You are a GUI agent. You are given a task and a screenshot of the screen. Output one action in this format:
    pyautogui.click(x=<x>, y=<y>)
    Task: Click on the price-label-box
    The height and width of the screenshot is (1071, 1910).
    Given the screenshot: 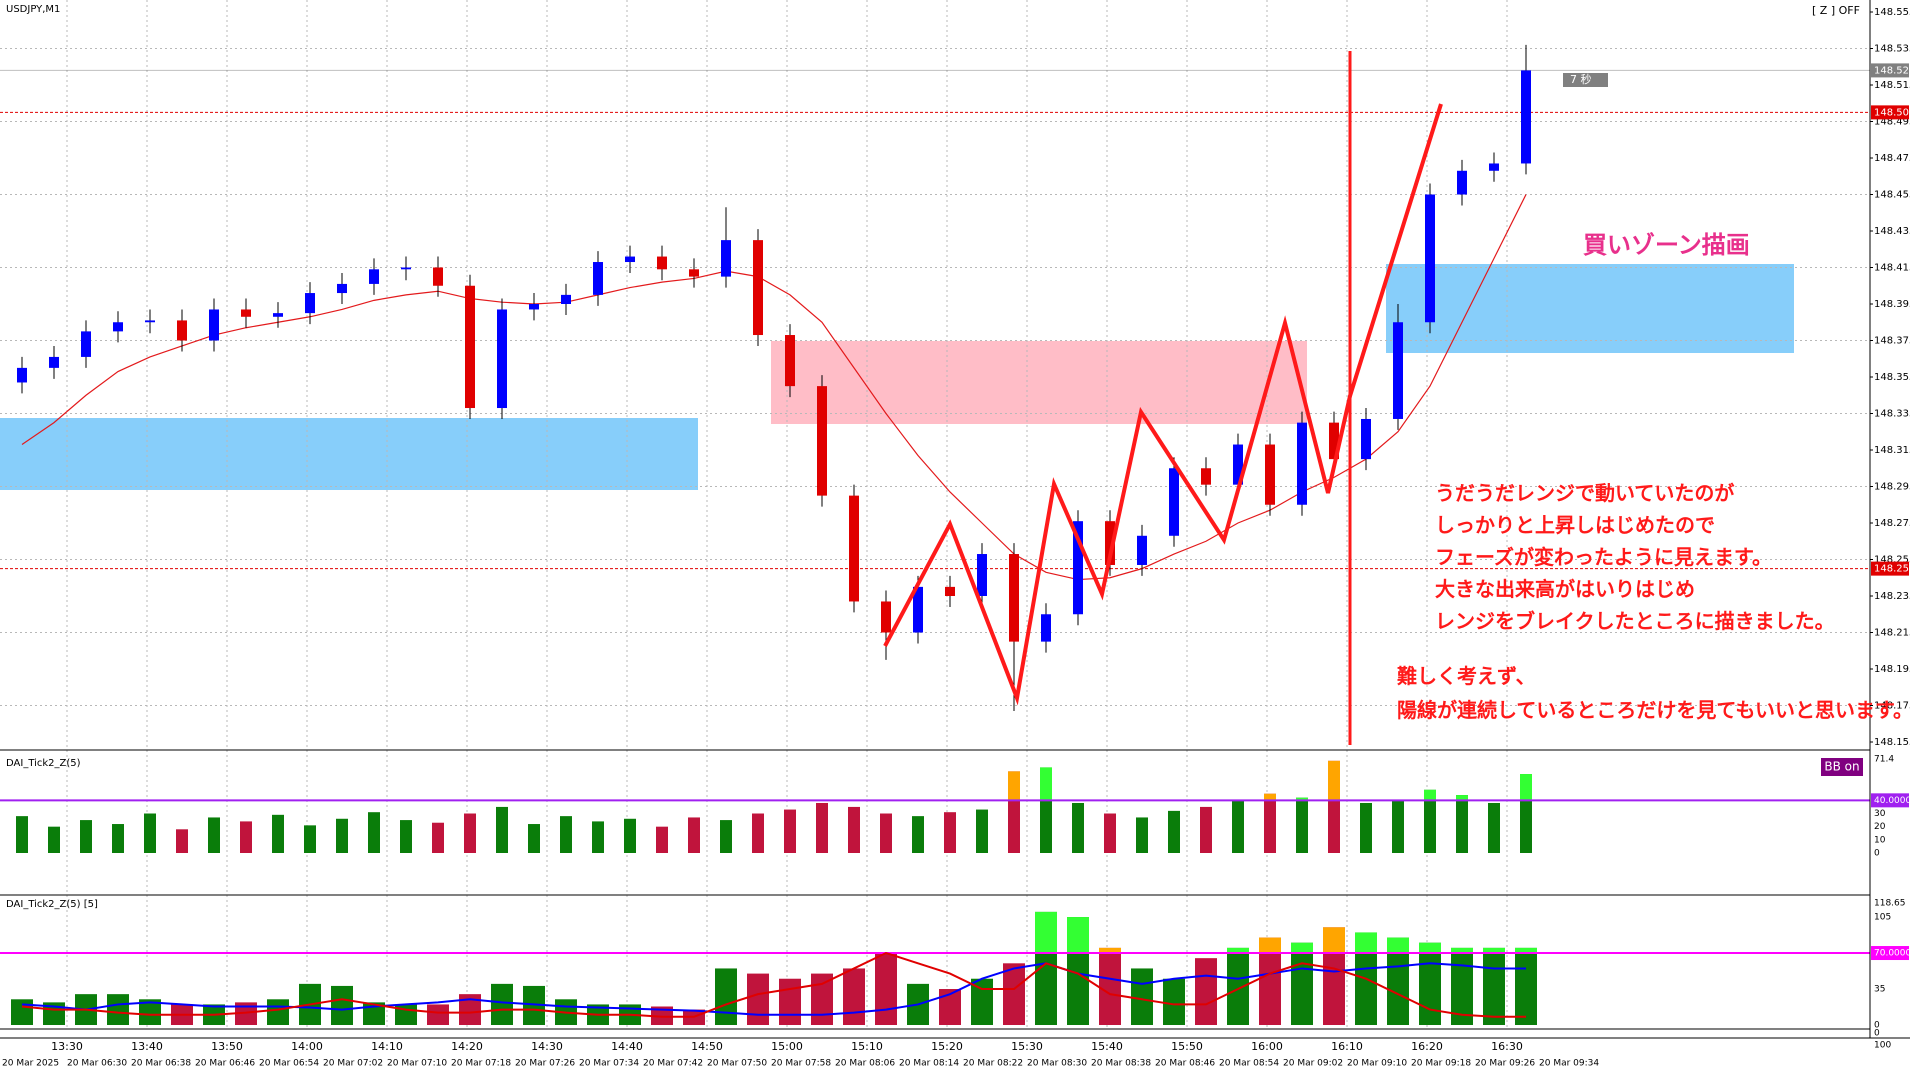 What is the action you would take?
    pyautogui.click(x=1890, y=568)
    